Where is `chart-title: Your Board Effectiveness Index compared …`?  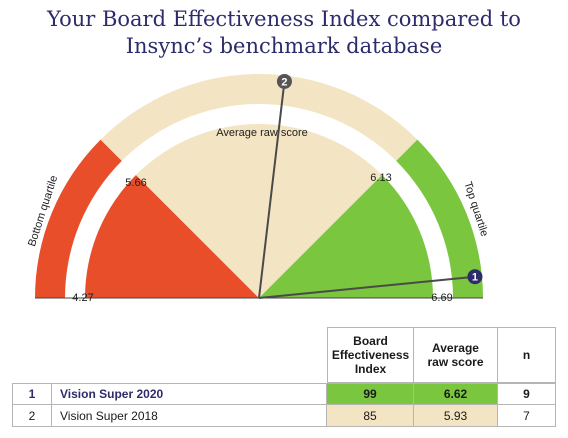
chart-title: Your Board Effectiveness Index compared … is located at coordinates (284, 33).